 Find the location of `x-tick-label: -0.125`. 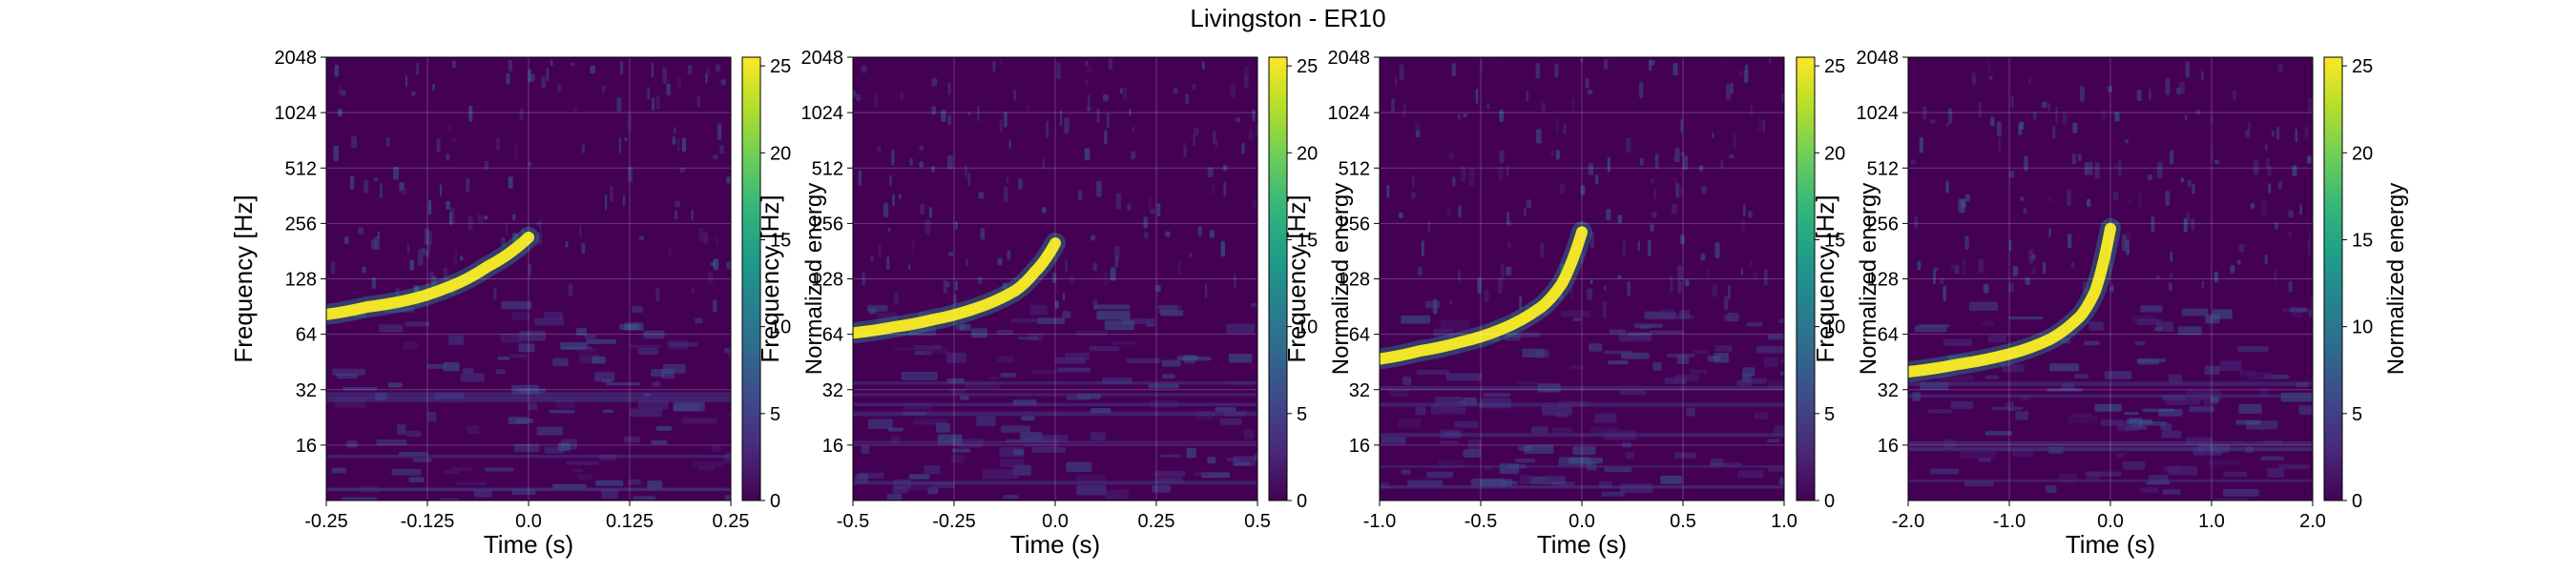

x-tick-label: -0.125 is located at coordinates (428, 521).